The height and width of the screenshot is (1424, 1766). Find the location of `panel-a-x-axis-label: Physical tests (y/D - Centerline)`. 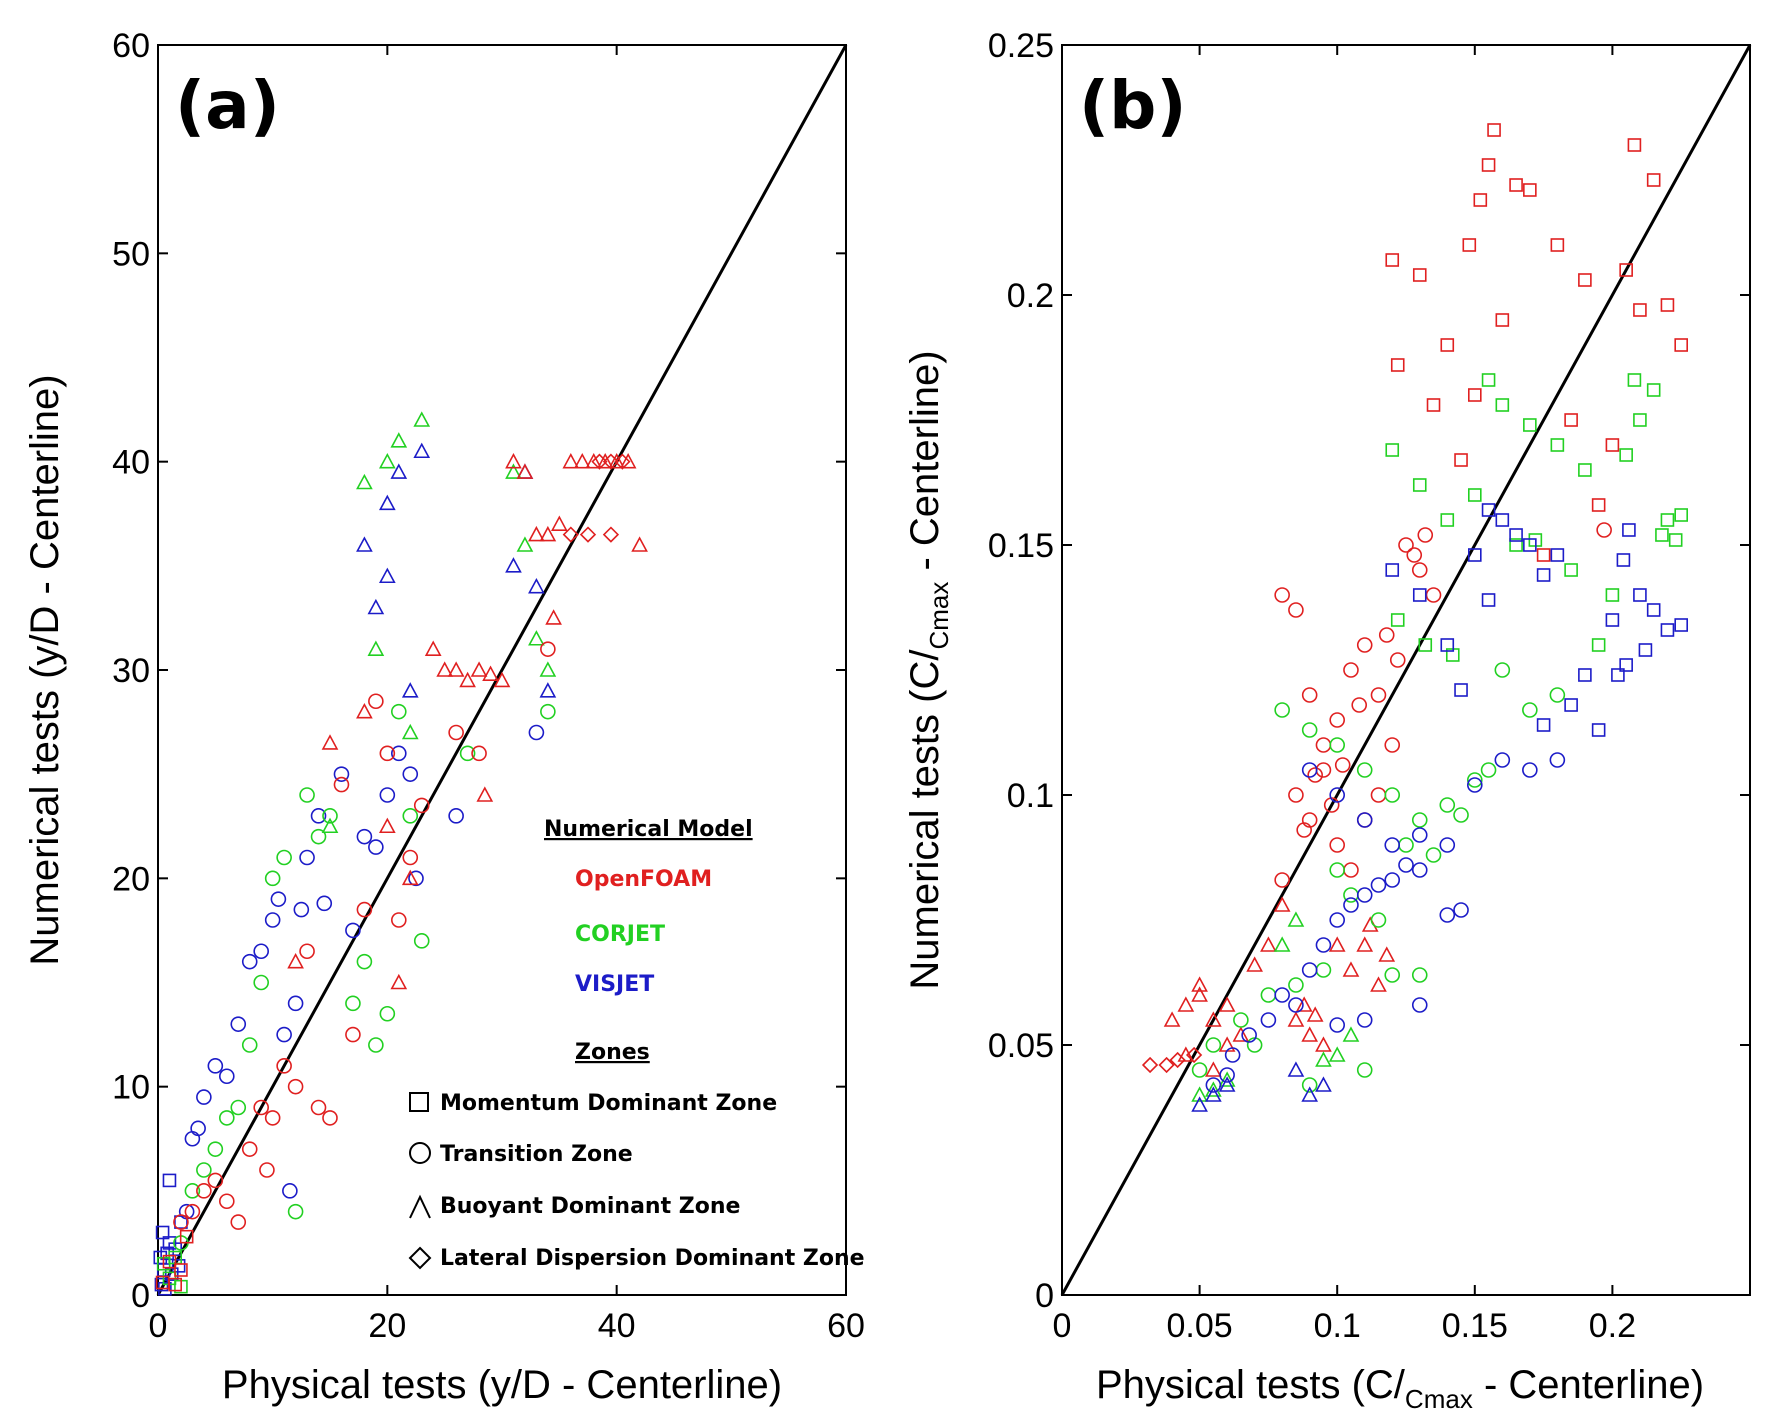

panel-a-x-axis-label: Physical tests (y/D - Centerline) is located at coordinates (502, 1385).